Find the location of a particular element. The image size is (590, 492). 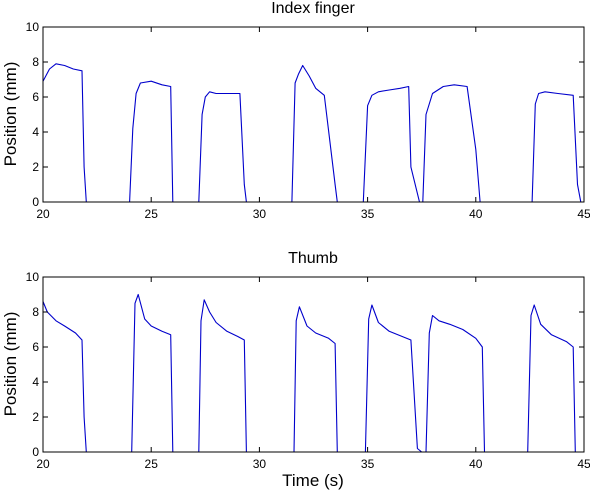

index-finger-y-tick-label: 8 is located at coordinates (35, 62).